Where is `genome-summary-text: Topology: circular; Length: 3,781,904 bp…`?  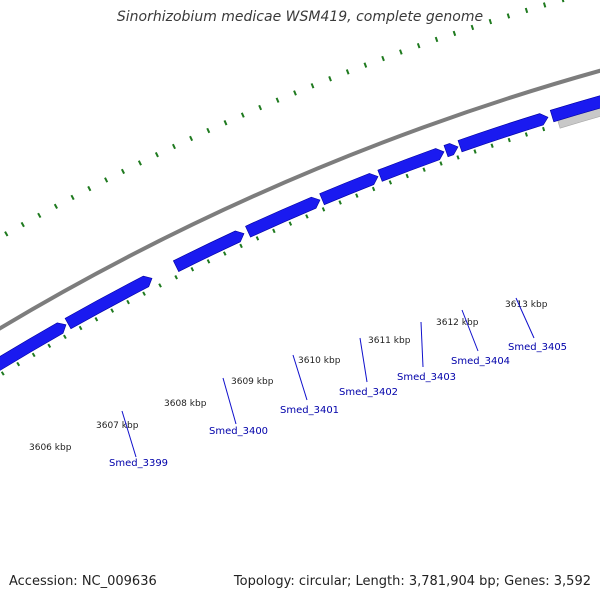 genome-summary-text: Topology: circular; Length: 3,781,904 bp… is located at coordinates (412, 581).